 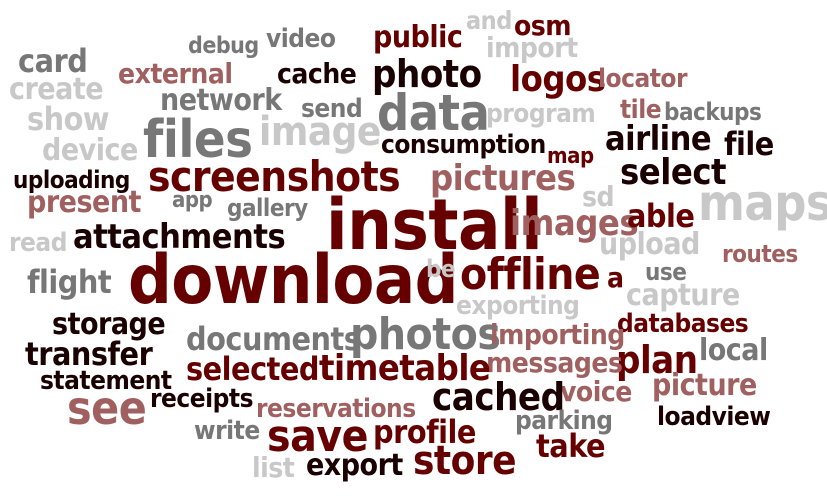 What do you see at coordinates (498, 397) in the screenshot?
I see `word-cached: cached` at bounding box center [498, 397].